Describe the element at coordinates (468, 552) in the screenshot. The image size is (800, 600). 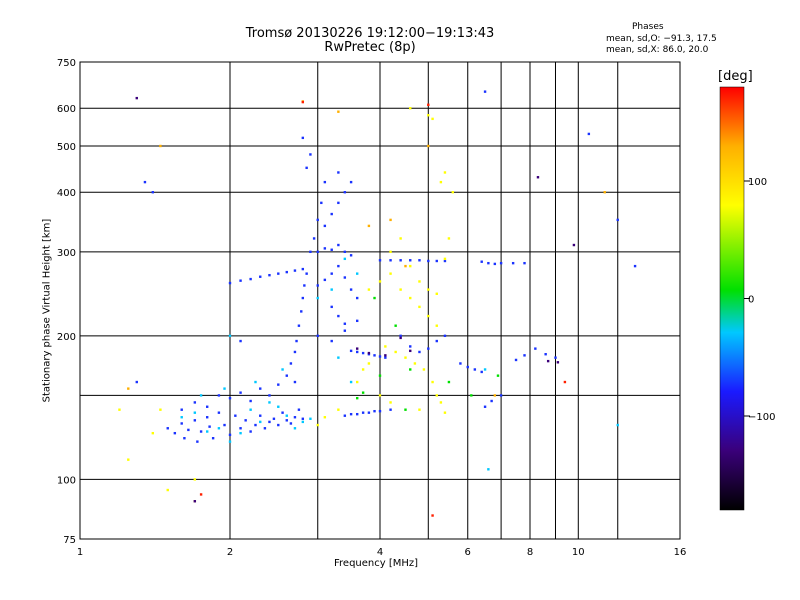
I see `x-tick-label: 6` at that location.